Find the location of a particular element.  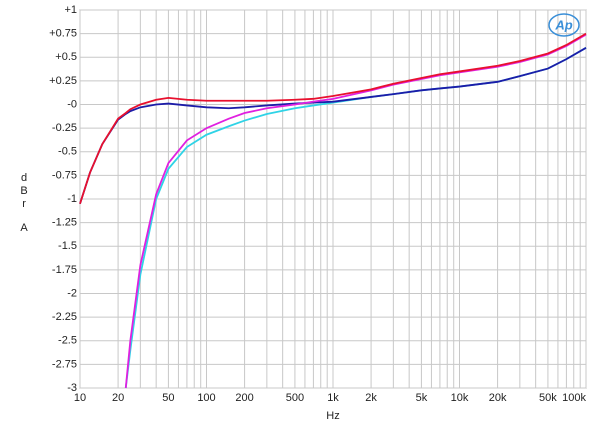

x-tick-label: 20 is located at coordinates (118, 398).